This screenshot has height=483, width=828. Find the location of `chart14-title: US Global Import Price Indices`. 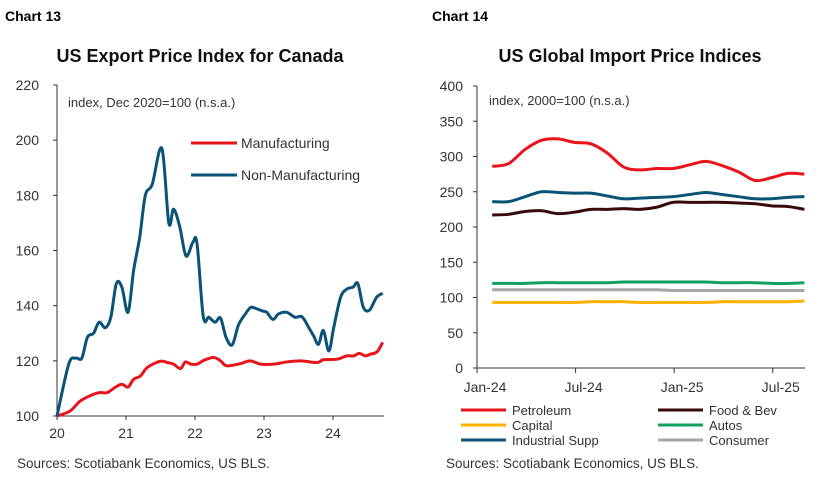

chart14-title: US Global Import Price Indices is located at coordinates (629, 56).